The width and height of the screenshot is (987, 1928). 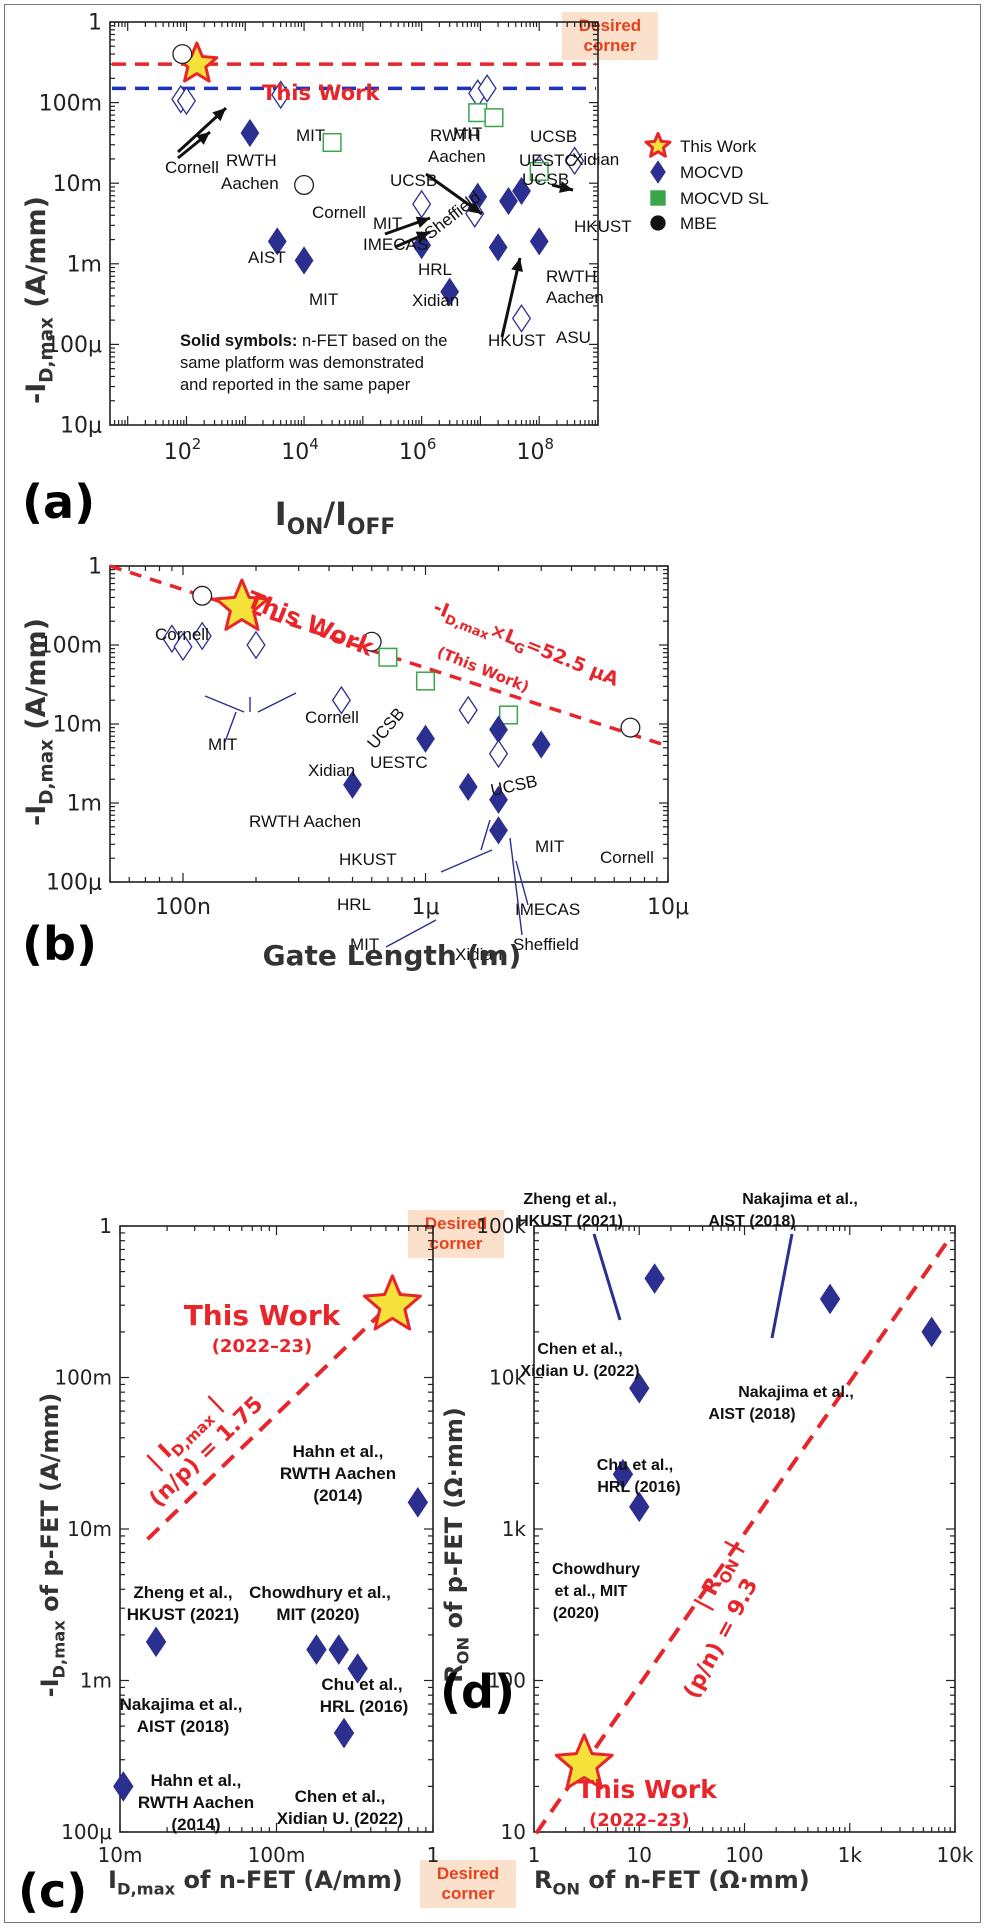 What do you see at coordinates (425, 907) in the screenshot?
I see `x-tick-label: 1μ` at bounding box center [425, 907].